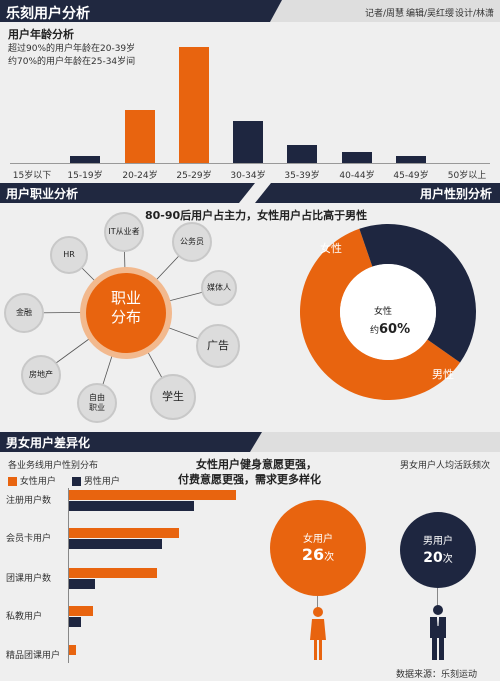  I want to click on legend-male: 男性用户, so click(96, 480).